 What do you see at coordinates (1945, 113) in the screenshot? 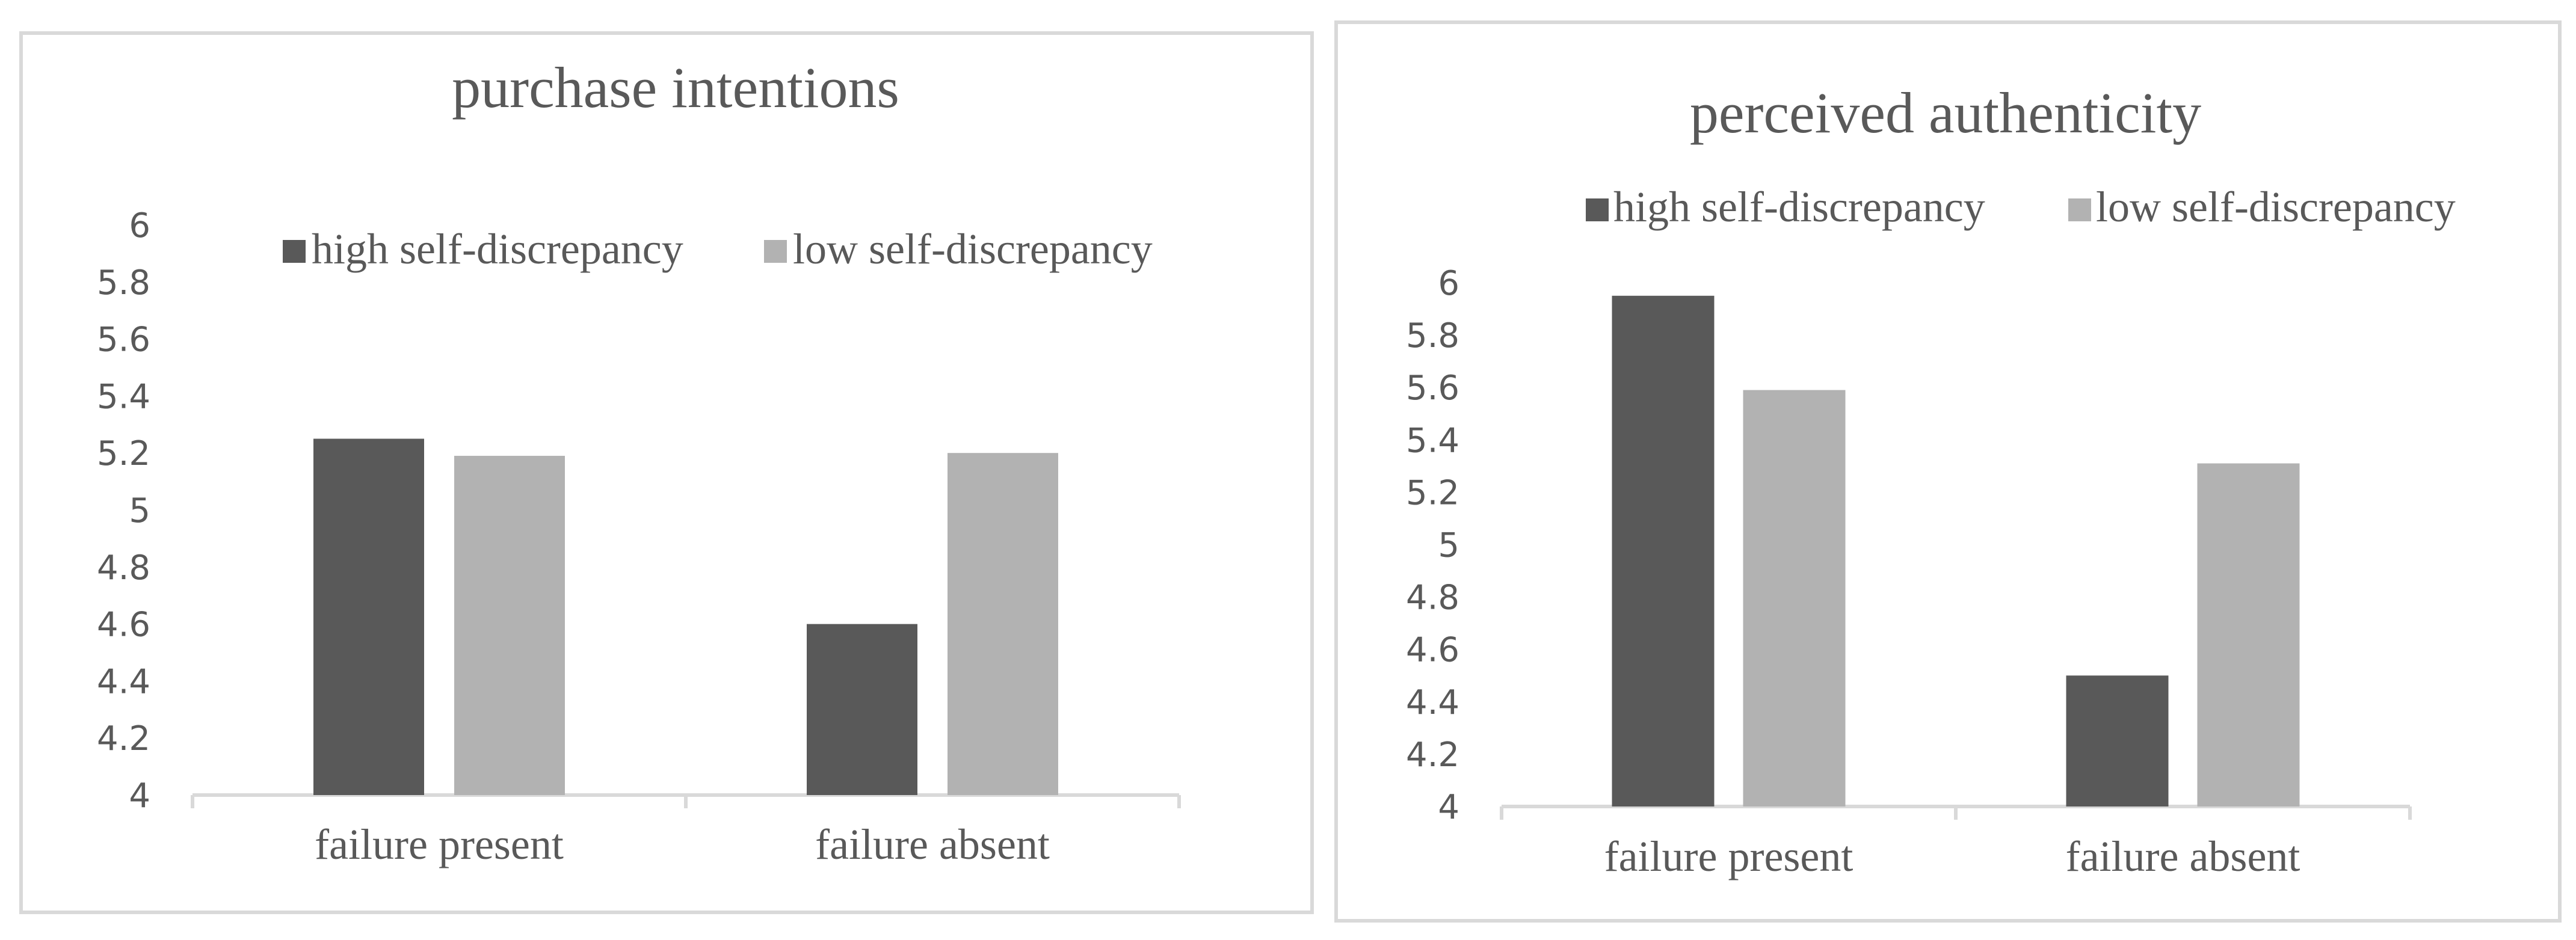
I see `chart-title: perceived authenticity` at bounding box center [1945, 113].